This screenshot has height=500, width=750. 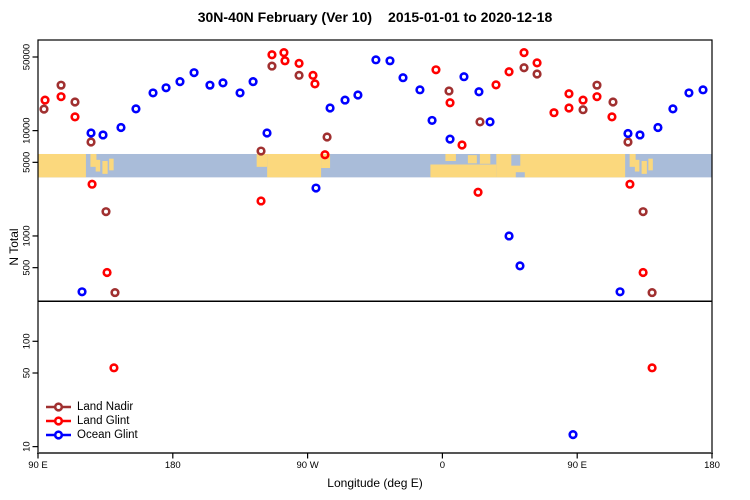 What do you see at coordinates (105, 407) in the screenshot?
I see `legend-label: Land Nadir` at bounding box center [105, 407].